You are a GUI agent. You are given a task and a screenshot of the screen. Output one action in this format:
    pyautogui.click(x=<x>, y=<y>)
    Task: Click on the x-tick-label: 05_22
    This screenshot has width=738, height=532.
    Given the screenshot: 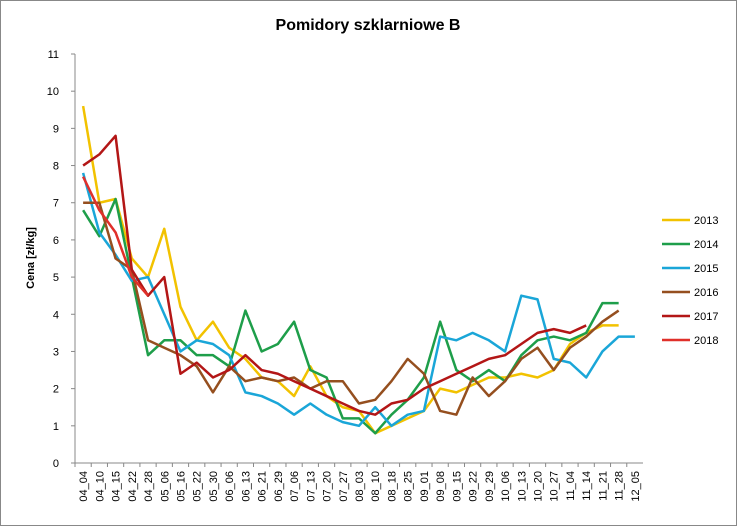 What is the action you would take?
    pyautogui.click(x=198, y=486)
    